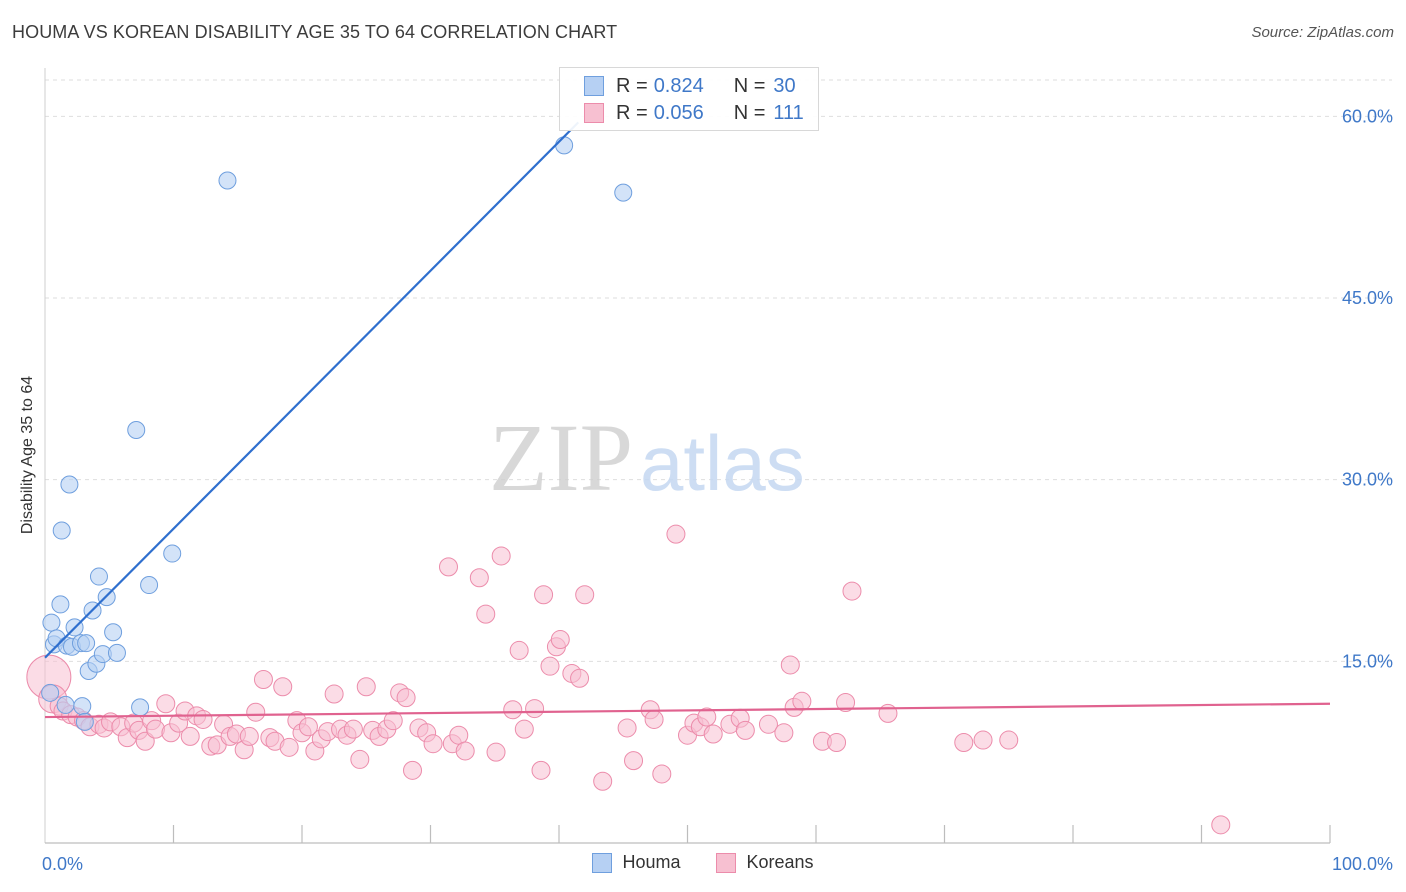  Describe the element at coordinates (703, 862) in the screenshot. I see `series-legend: Houma Koreans` at that location.